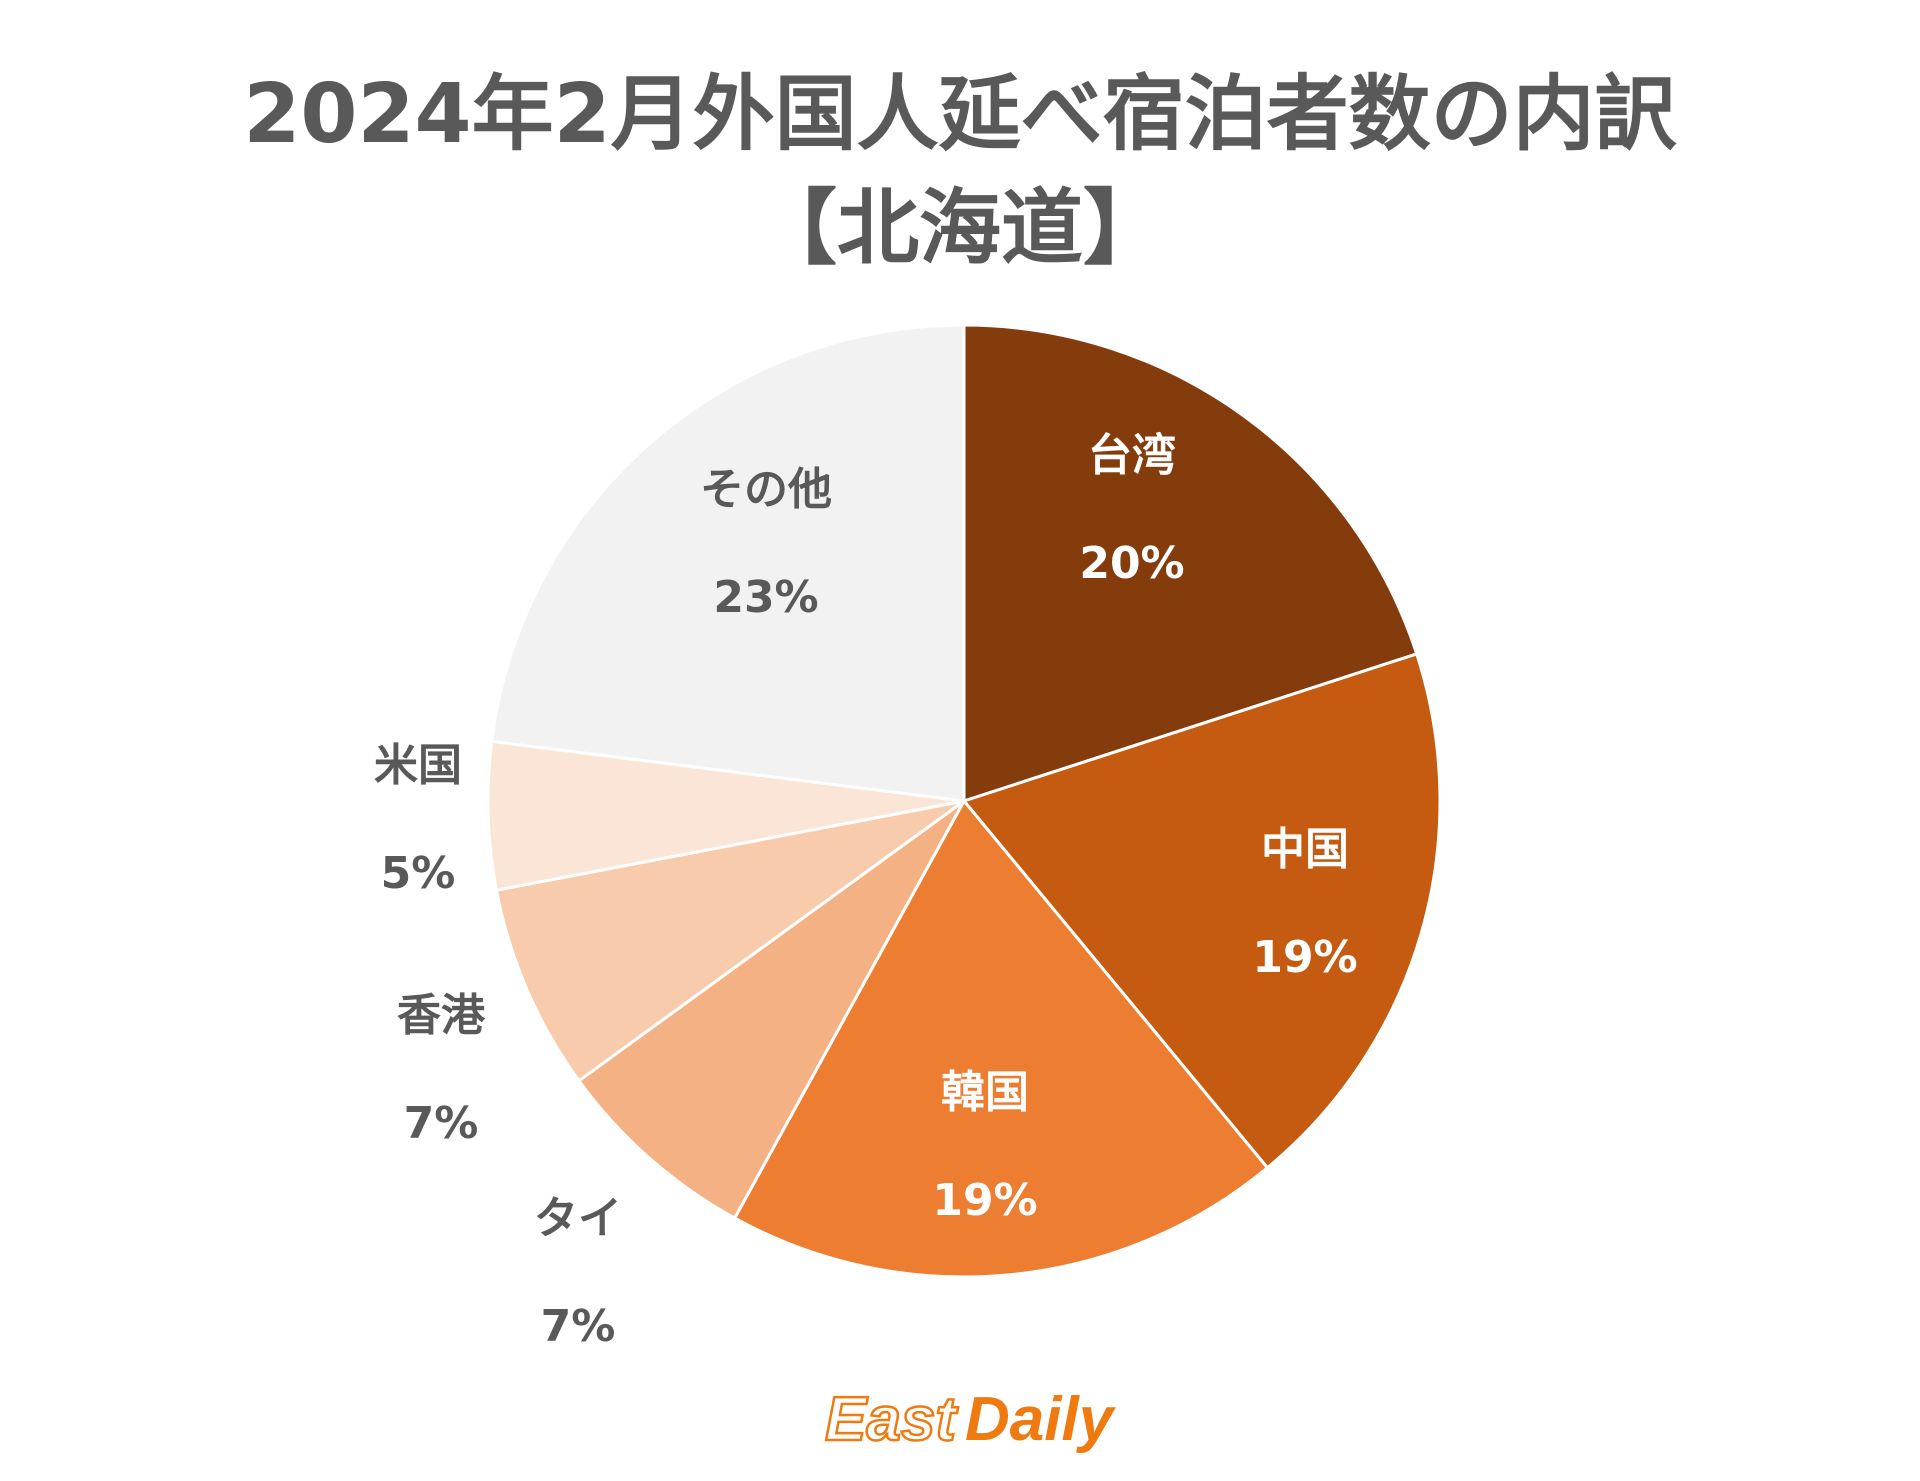 Image resolution: width=1920 pixels, height=1481 pixels. What do you see at coordinates (1305, 849) in the screenshot?
I see `slice-label: 中国` at bounding box center [1305, 849].